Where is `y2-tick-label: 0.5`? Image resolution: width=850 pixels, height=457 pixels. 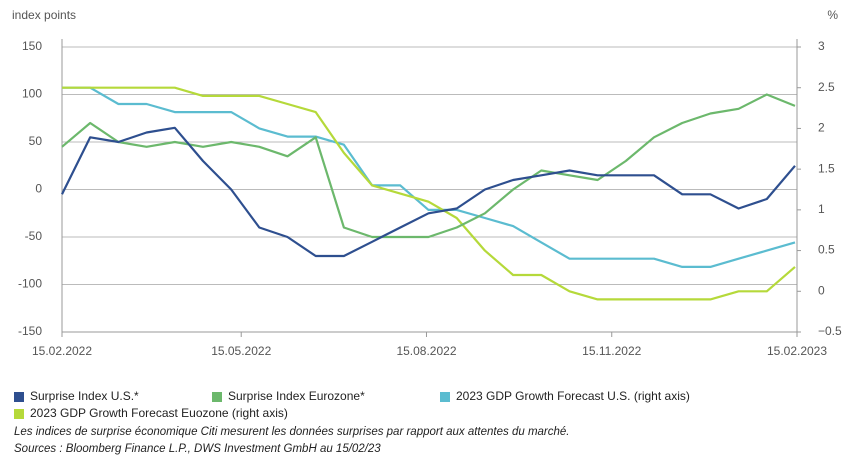
y2-tick-label: 0.5 is located at coordinates (826, 250).